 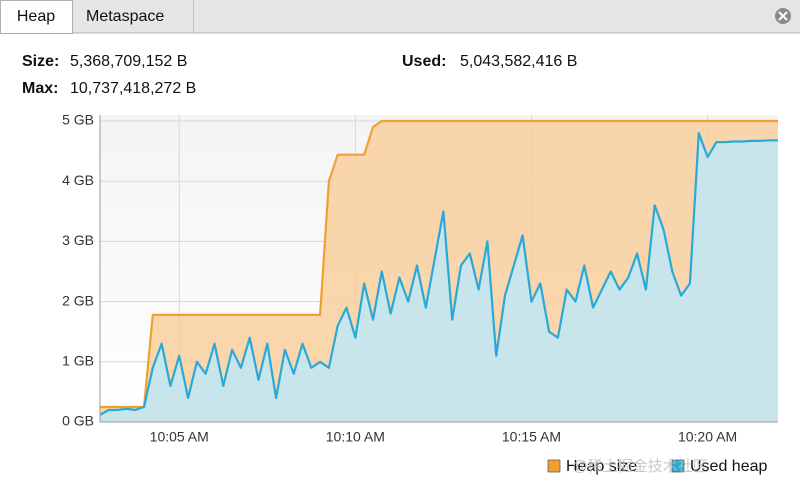 What do you see at coordinates (78, 120) in the screenshot?
I see `y-tick-label: 5 GB` at bounding box center [78, 120].